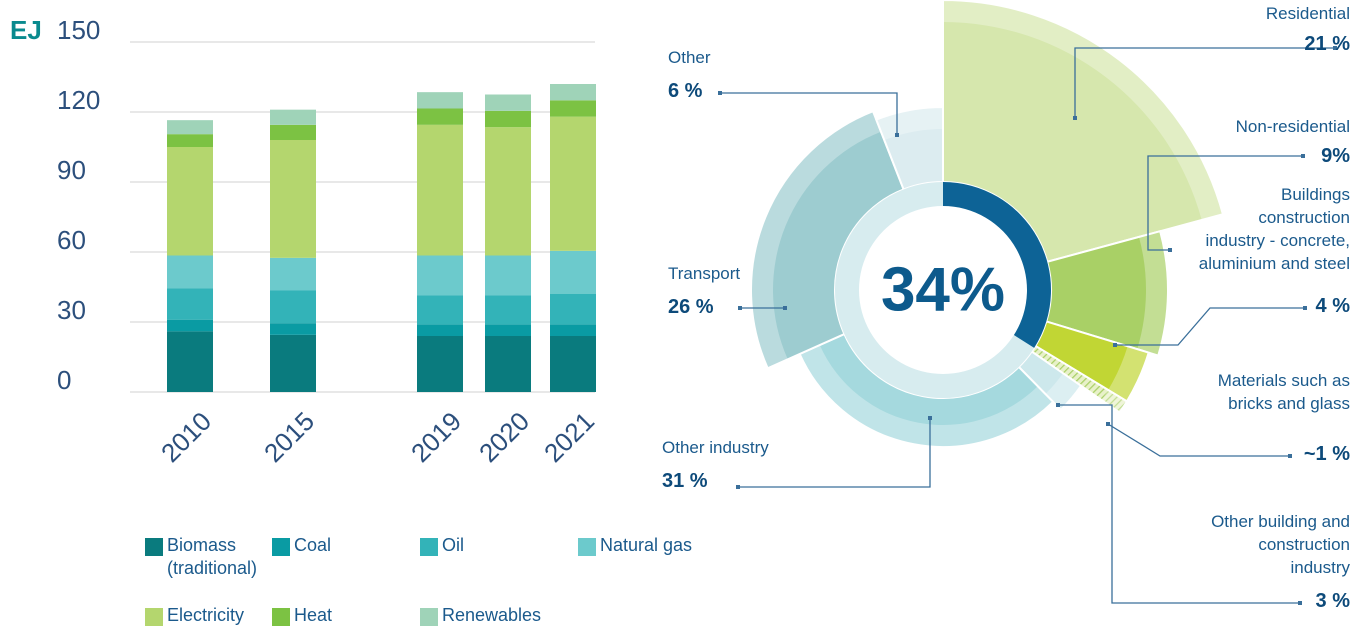 The image size is (1366, 627). What do you see at coordinates (1107, 293) in the screenshot?
I see `donut-slice` at bounding box center [1107, 293].